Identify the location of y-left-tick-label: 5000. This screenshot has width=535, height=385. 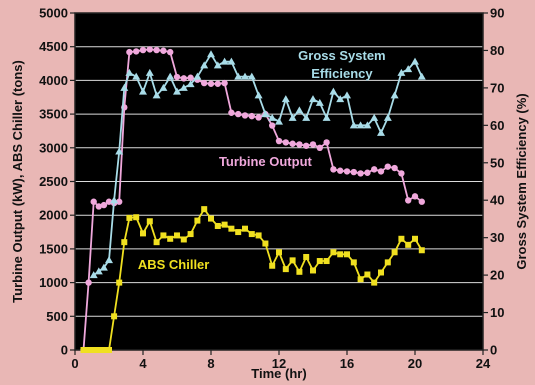
(53, 13).